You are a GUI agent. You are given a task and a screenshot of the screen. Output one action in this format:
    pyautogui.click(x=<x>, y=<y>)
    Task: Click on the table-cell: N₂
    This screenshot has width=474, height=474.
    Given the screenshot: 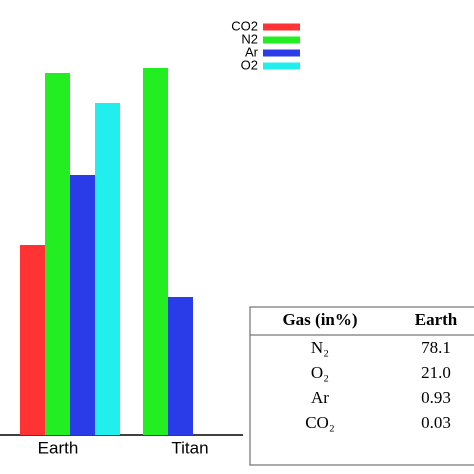 What is the action you would take?
    pyautogui.click(x=320, y=347)
    